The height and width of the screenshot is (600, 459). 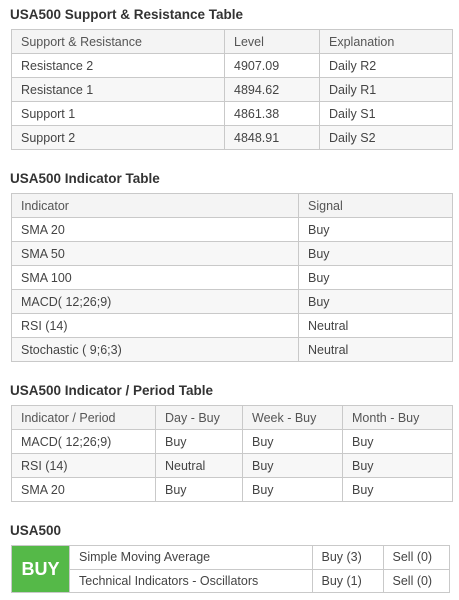 I want to click on sr-table-title: USA500 Support & Resistance Table, so click(x=127, y=14).